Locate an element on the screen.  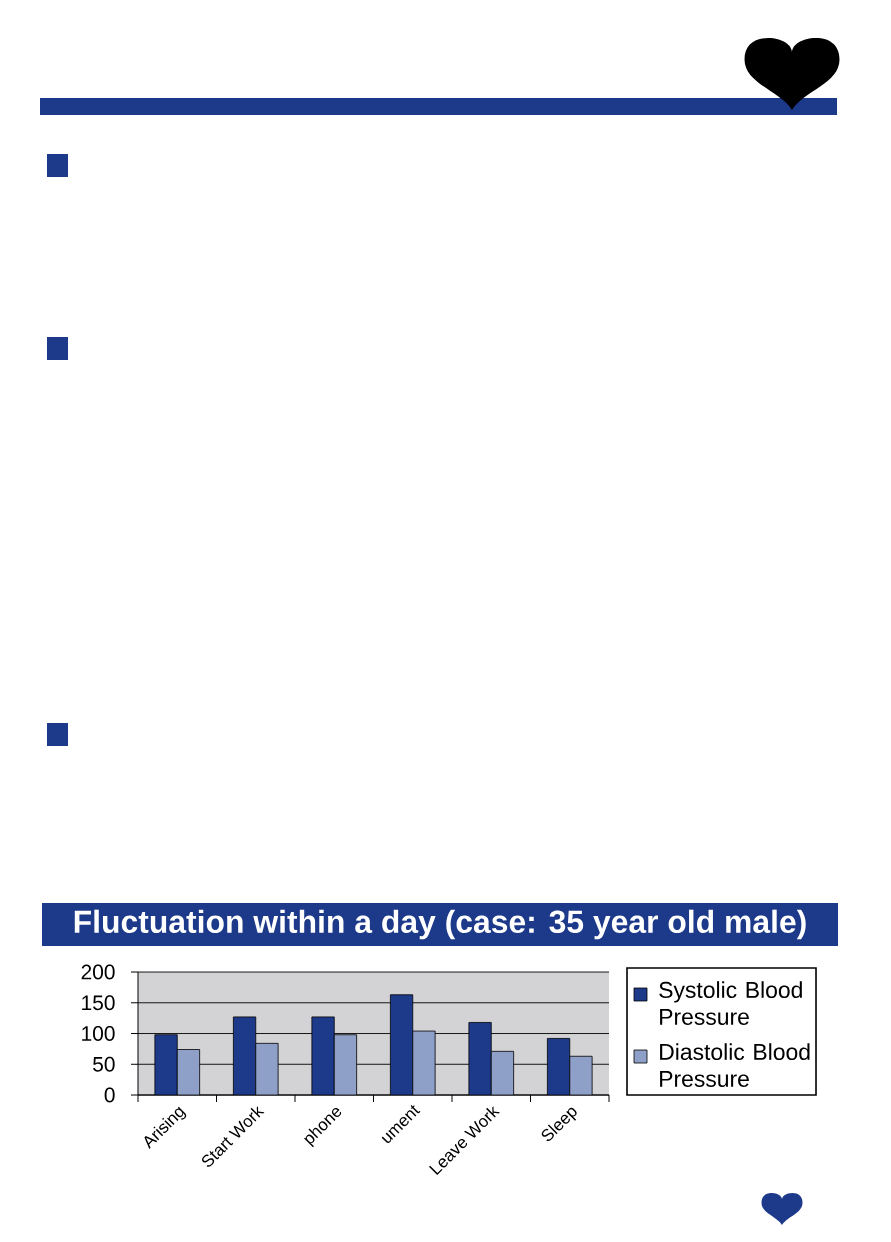
y-tick-label: 0 is located at coordinates (109, 1095).